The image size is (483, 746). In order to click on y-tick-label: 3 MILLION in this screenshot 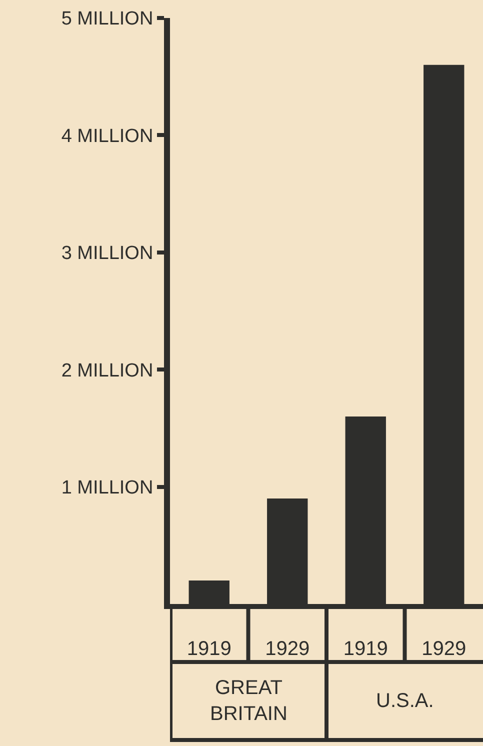, I will do `click(107, 253)`.